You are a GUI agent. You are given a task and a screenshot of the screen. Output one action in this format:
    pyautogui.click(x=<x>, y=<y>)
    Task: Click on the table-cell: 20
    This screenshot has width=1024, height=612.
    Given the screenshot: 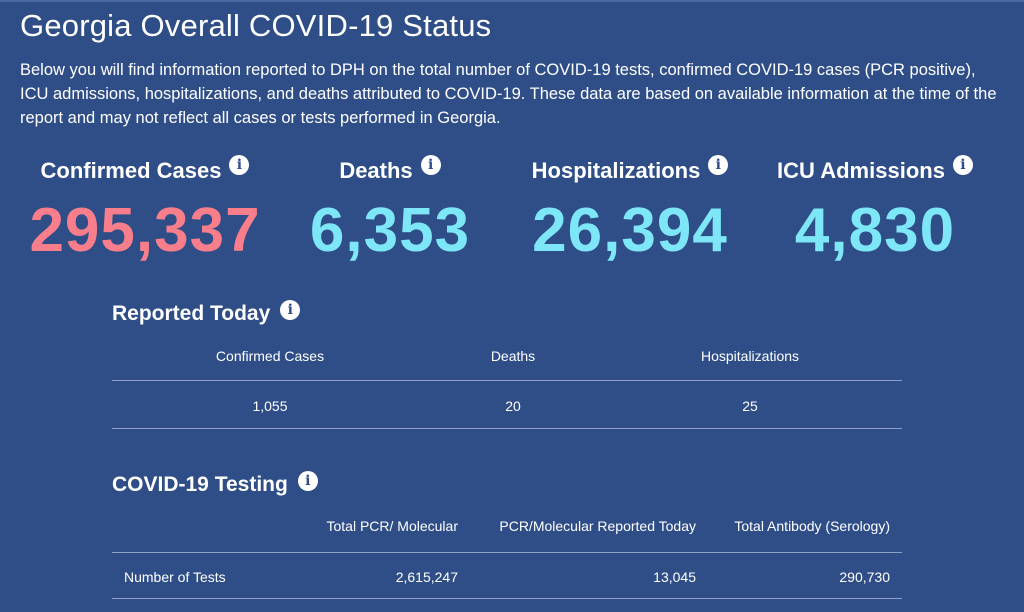 What is the action you would take?
    pyautogui.click(x=513, y=406)
    